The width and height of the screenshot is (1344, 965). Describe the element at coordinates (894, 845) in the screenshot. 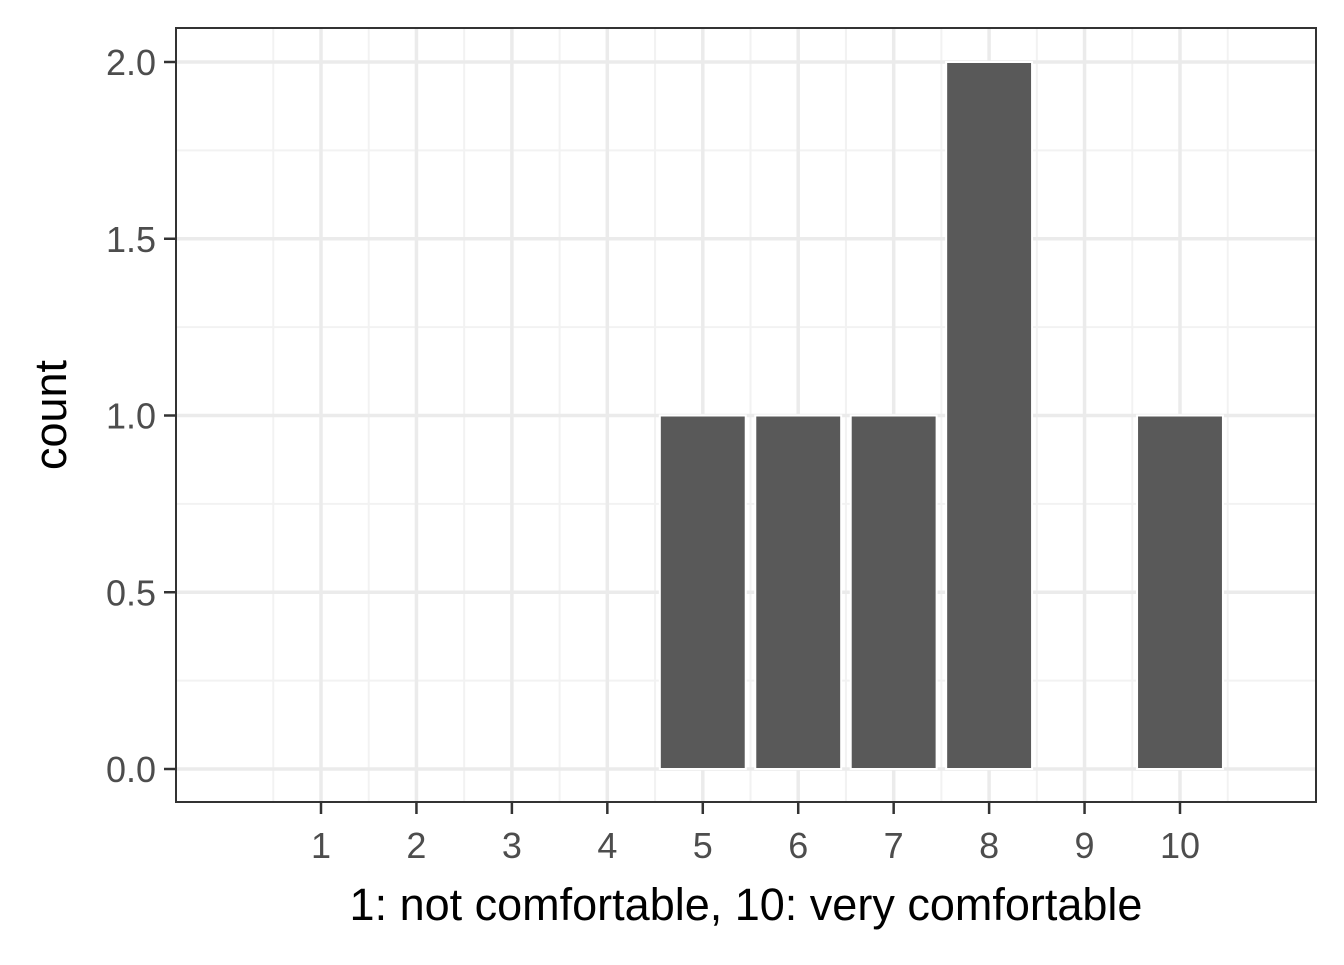

I see `x-tick-label: 7` at that location.